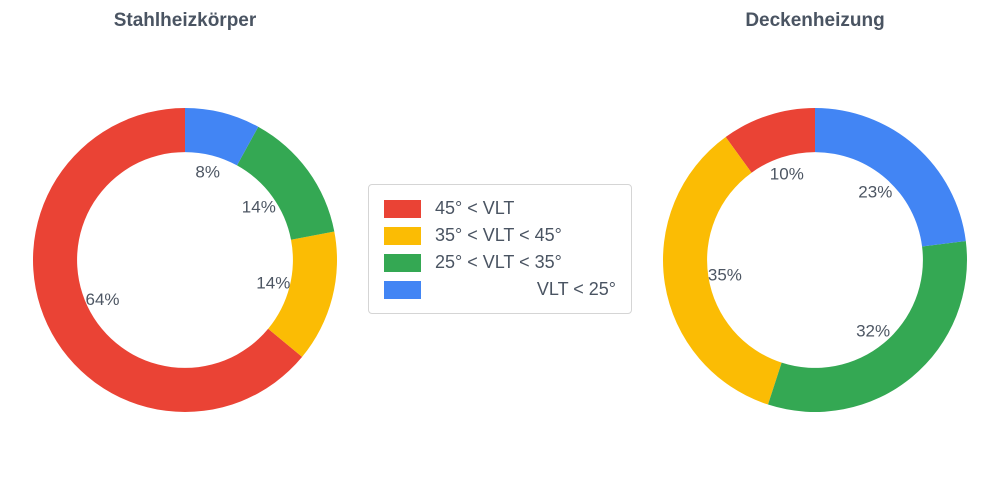 The image size is (1000, 500). Describe the element at coordinates (725, 274) in the screenshot. I see `percentage-label: 35%` at that location.